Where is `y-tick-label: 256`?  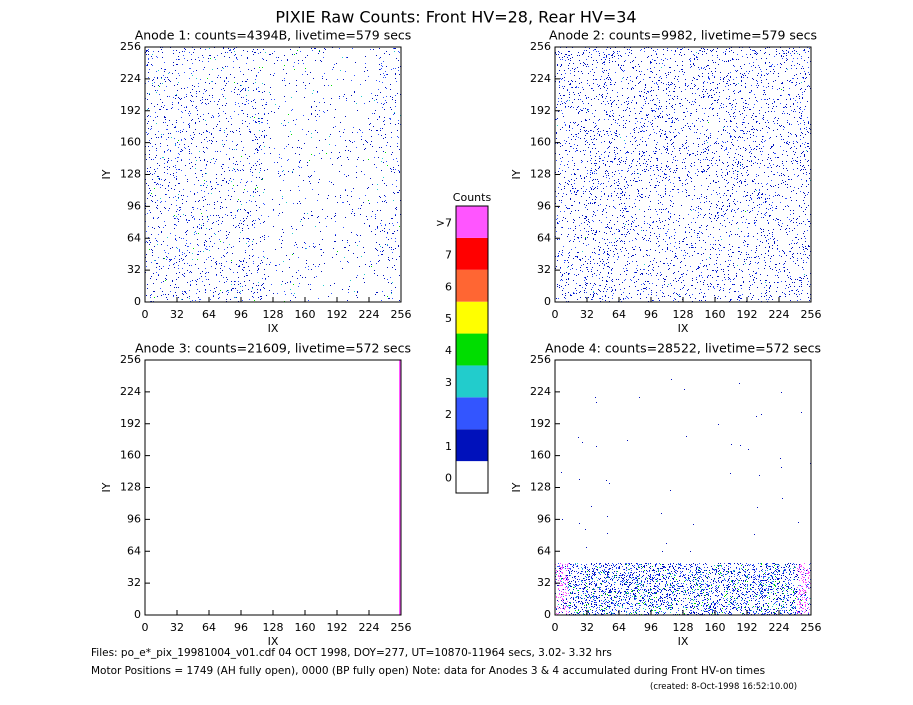
y-tick-label: 256 is located at coordinates (130, 46).